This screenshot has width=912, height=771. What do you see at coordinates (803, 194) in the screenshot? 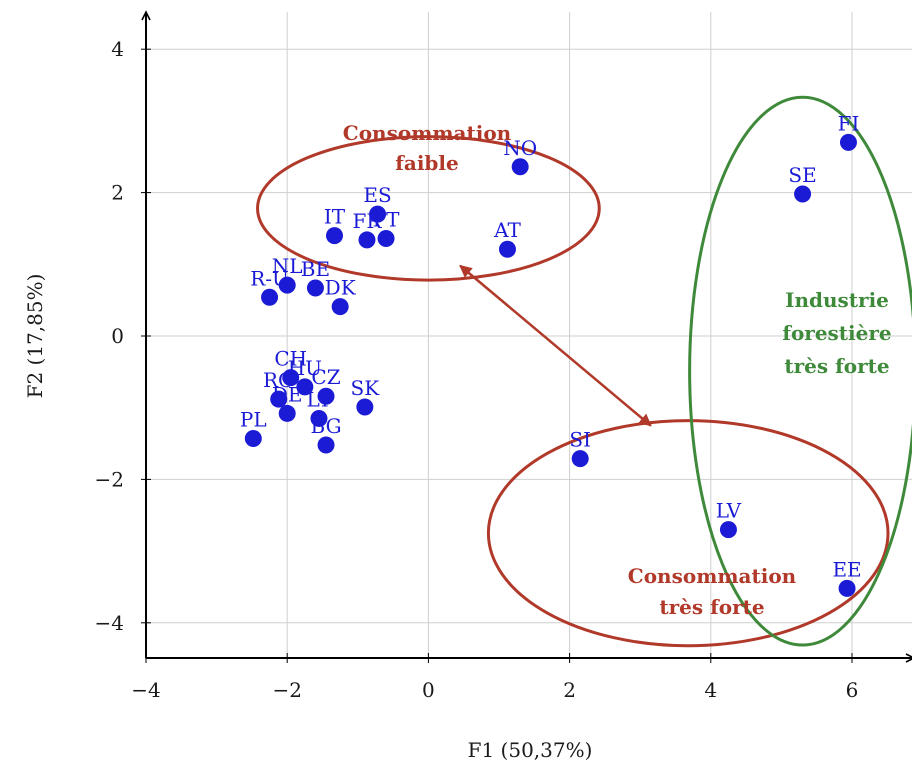
I see `point-SE` at bounding box center [803, 194].